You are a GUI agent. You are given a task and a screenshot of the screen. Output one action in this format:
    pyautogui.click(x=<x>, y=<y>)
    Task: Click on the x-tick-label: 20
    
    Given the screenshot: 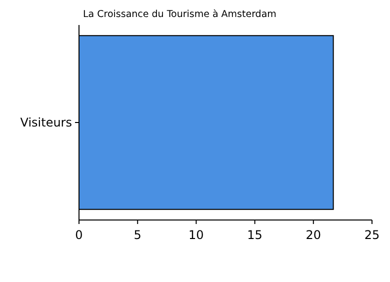 What is the action you would take?
    pyautogui.click(x=314, y=235)
    